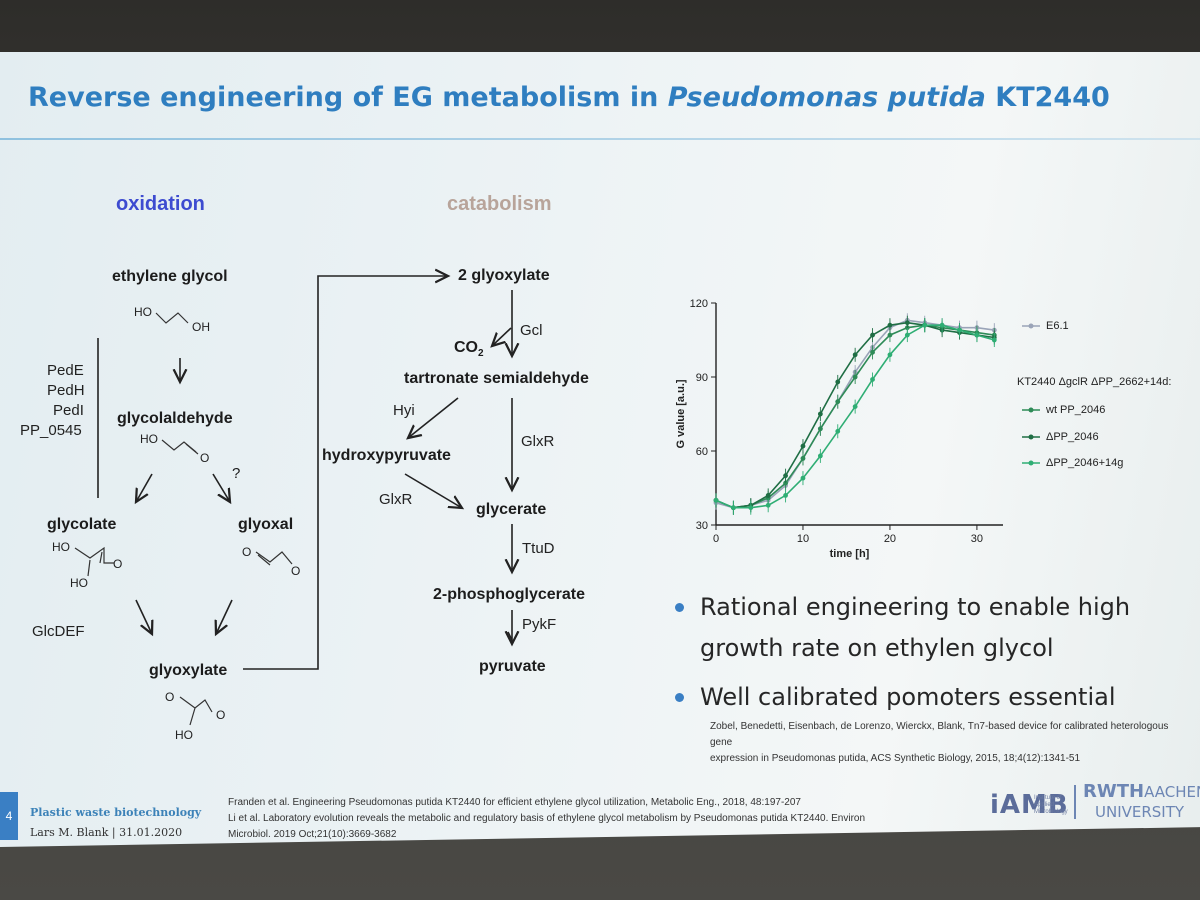 The width and height of the screenshot is (1200, 900). Describe the element at coordinates (826, 97) in the screenshot. I see `title-italic: Pseudomonas putida` at that location.